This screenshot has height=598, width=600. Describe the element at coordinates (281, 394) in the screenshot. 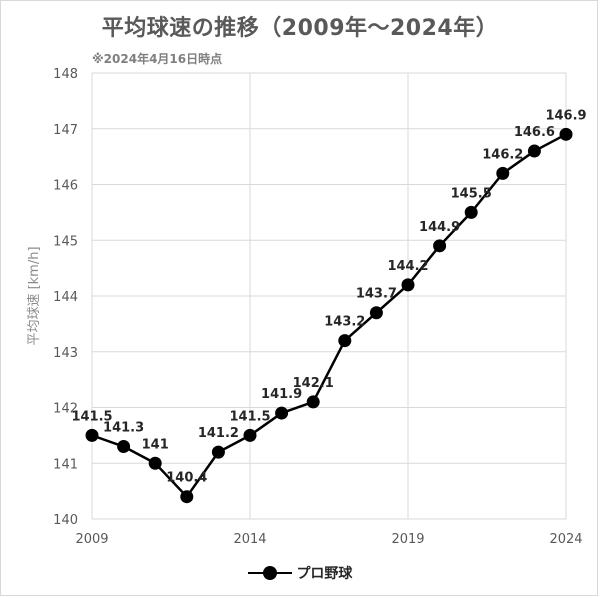

I see `data-label: 141.9` at that location.